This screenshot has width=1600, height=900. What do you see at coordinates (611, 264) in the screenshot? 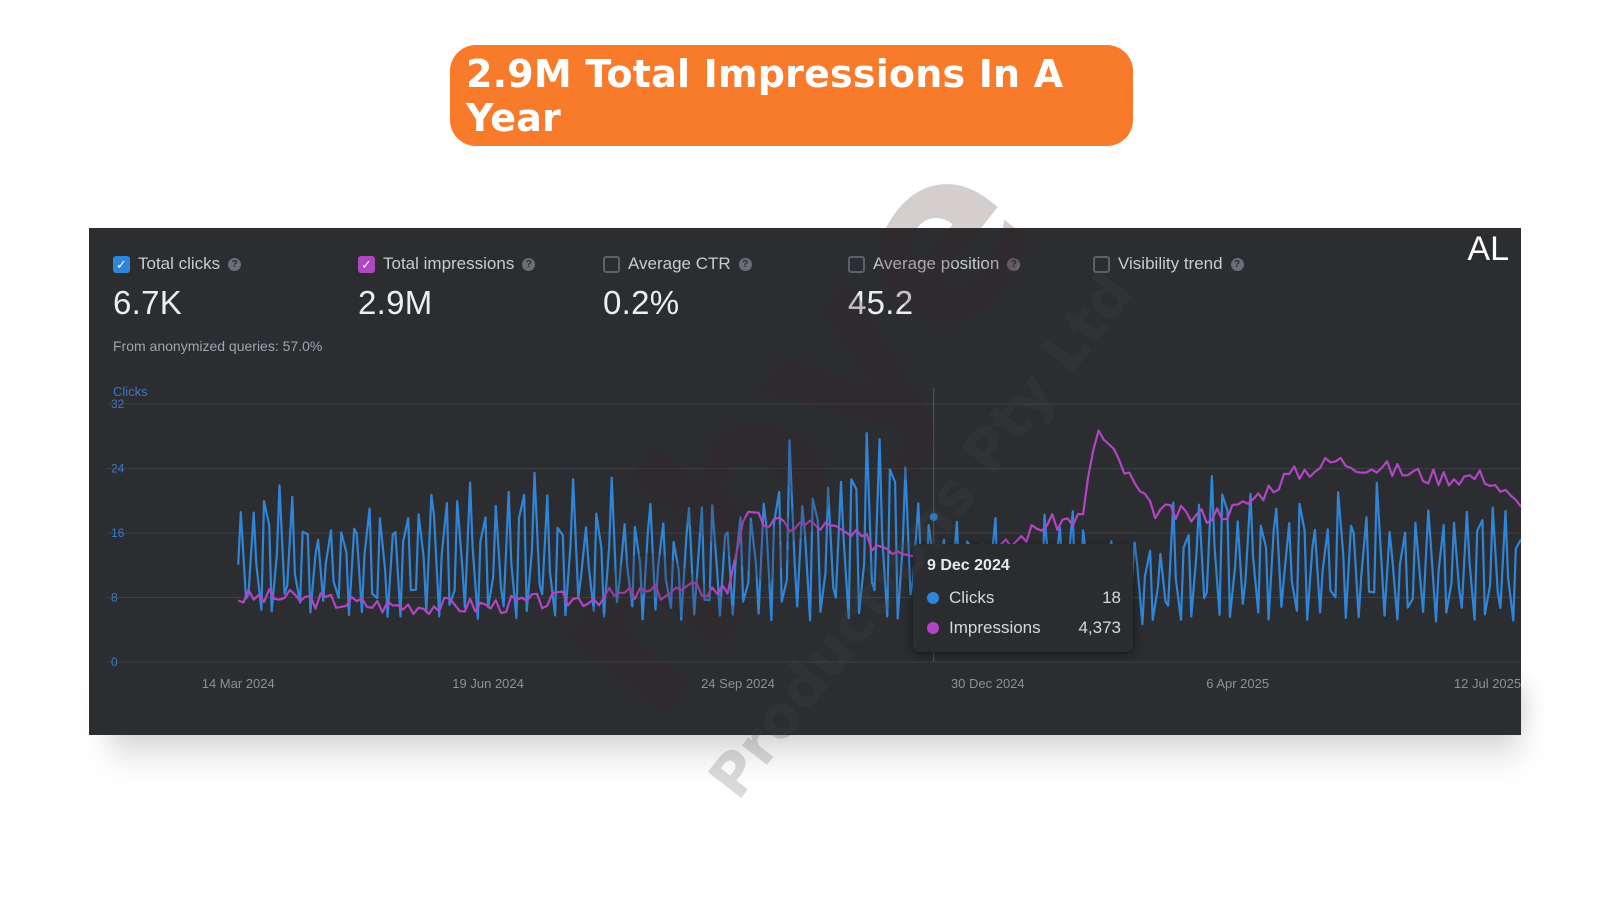
I see `checkbox-average-ctr` at bounding box center [611, 264].